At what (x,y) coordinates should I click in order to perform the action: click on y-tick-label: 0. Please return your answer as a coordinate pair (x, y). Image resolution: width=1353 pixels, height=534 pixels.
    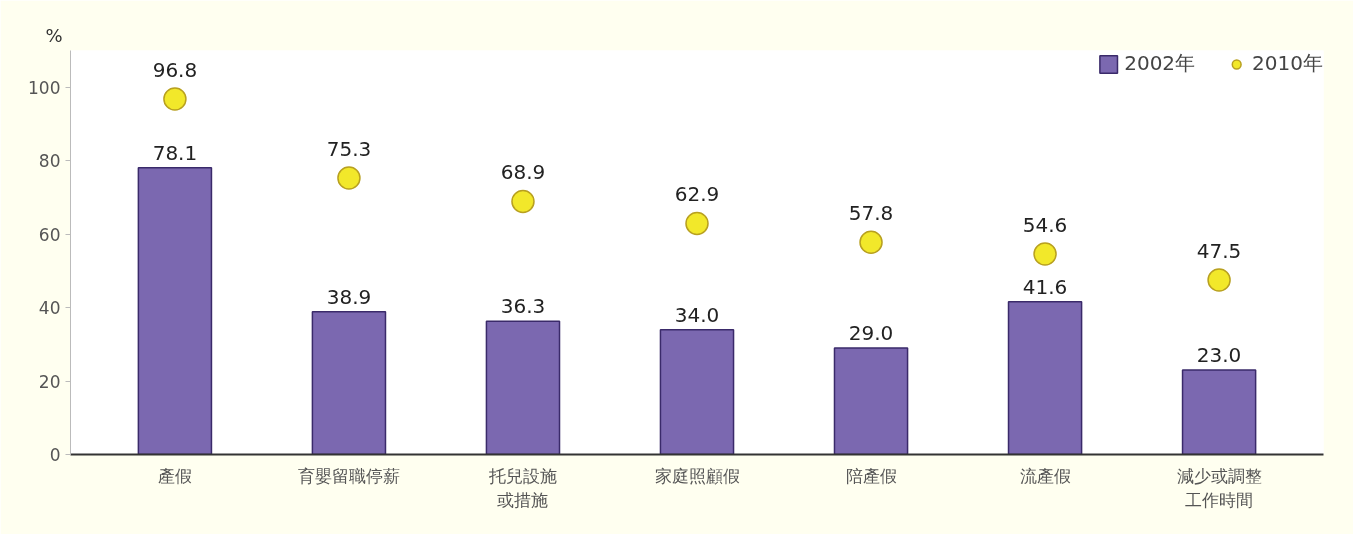
    Looking at the image, I should click on (55, 455).